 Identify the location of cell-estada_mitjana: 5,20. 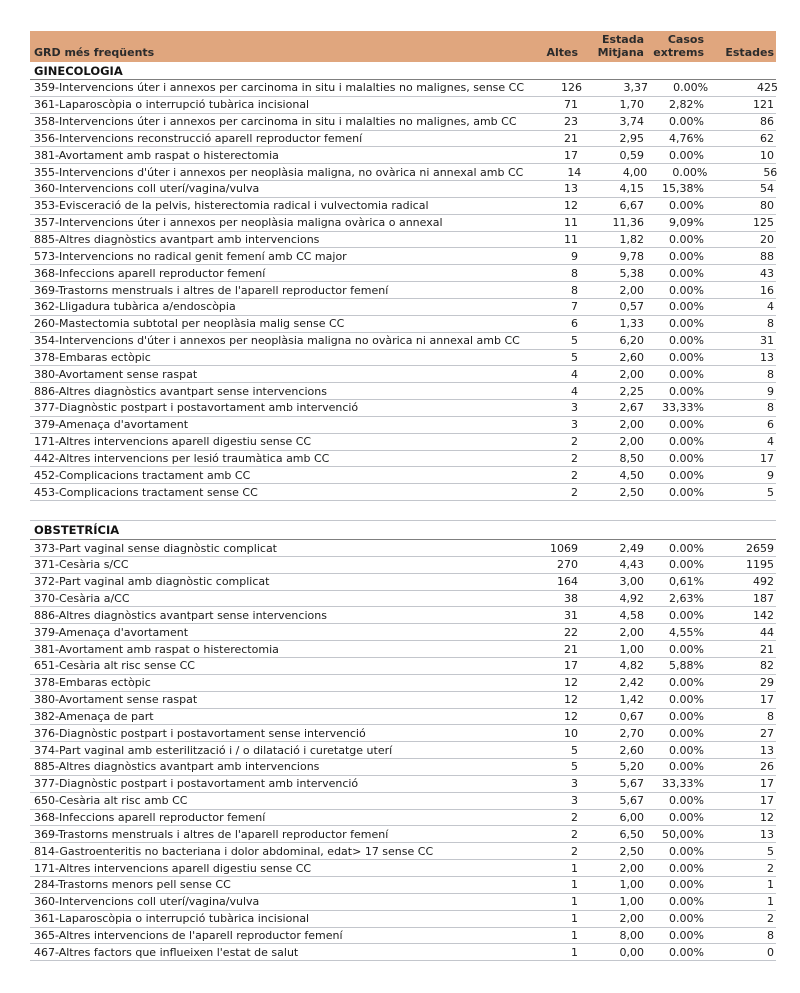
(632, 767).